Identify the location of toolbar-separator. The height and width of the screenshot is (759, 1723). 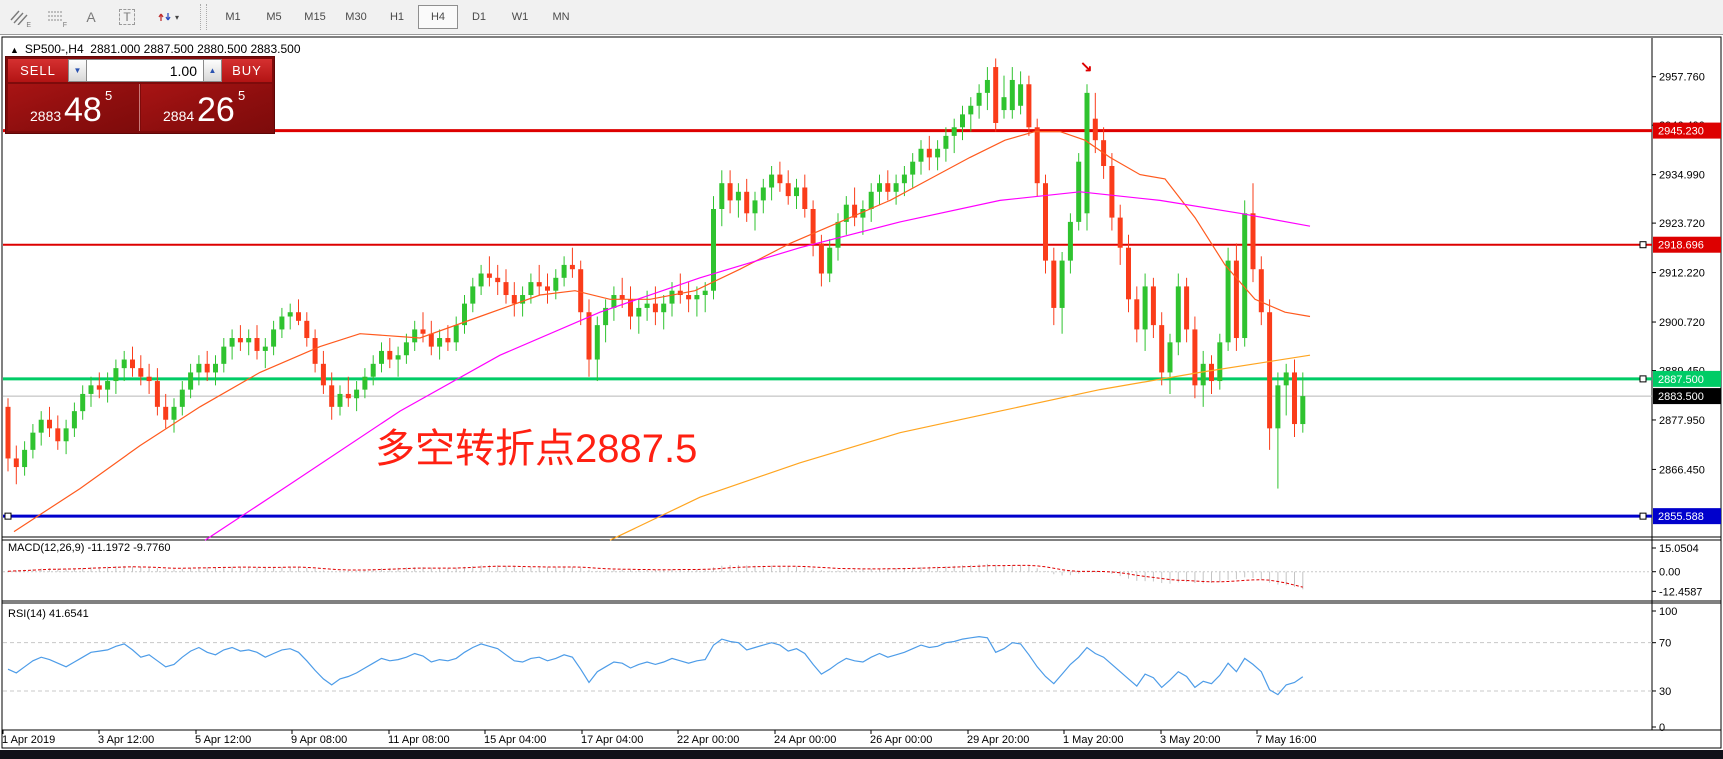
(203, 17).